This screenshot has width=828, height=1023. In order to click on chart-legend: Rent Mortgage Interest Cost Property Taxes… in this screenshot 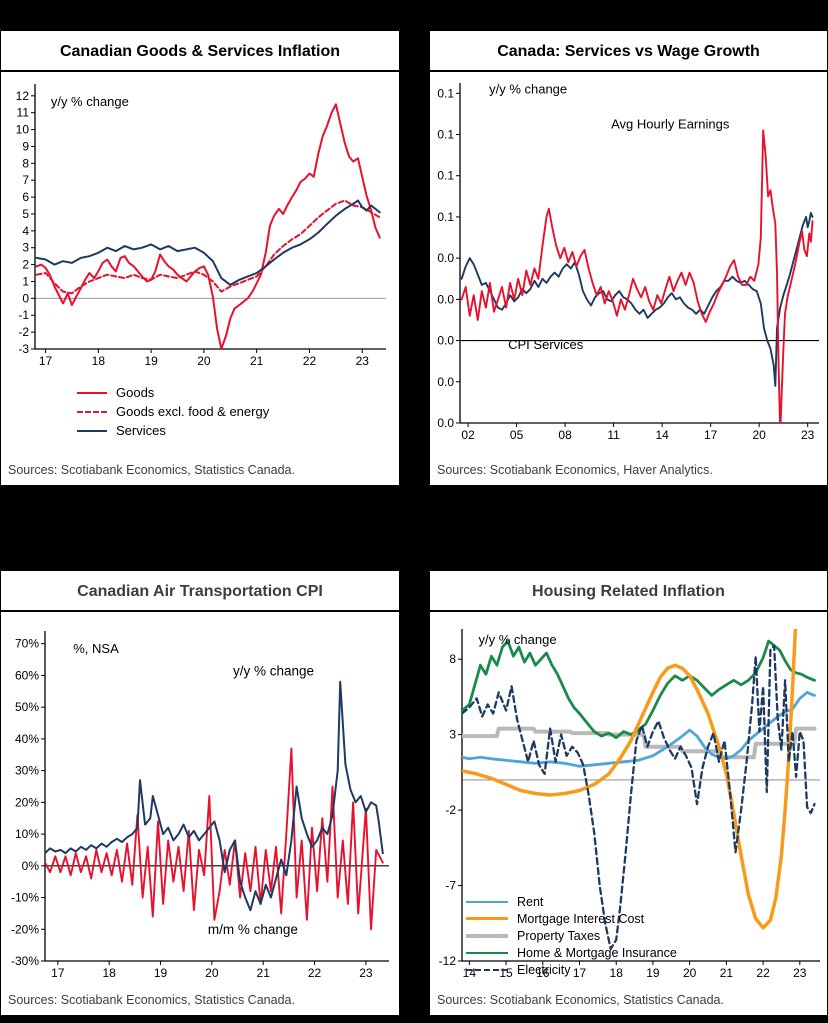, I will do `click(571, 935)`.